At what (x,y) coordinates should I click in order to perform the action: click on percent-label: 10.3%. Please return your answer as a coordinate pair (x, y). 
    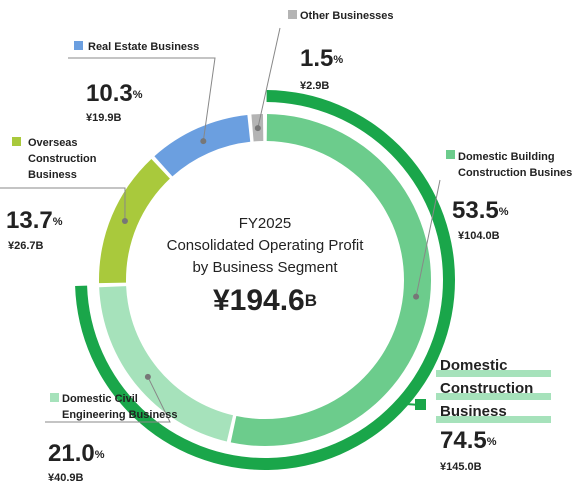
    Looking at the image, I should click on (114, 93).